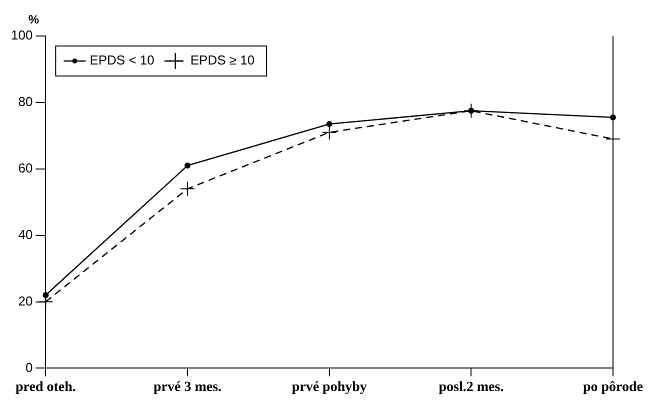 The height and width of the screenshot is (403, 651). I want to click on y-tick-label: 40, so click(25, 234).